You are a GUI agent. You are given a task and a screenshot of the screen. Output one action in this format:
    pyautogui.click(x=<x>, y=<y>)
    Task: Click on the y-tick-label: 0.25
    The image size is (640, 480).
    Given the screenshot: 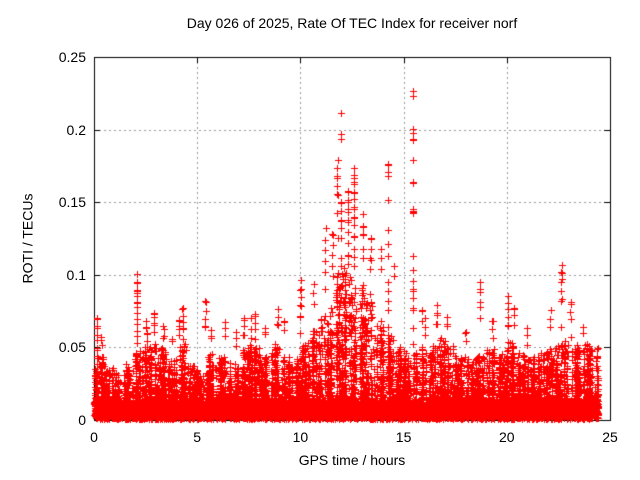 What is the action you would take?
    pyautogui.click(x=72, y=57)
    